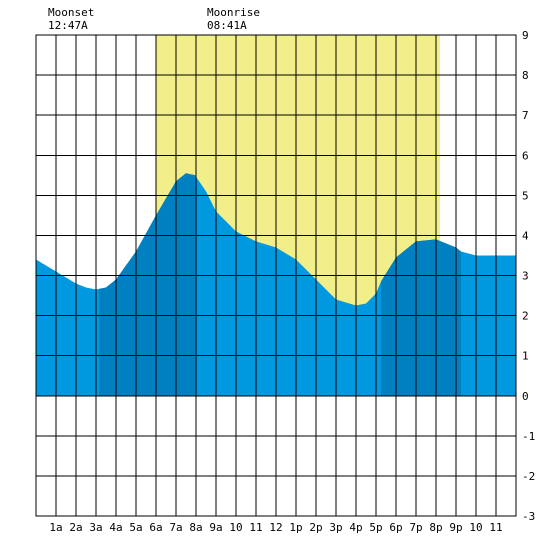  What do you see at coordinates (55, 527) in the screenshot?
I see `x-tick-label: 1a` at bounding box center [55, 527].